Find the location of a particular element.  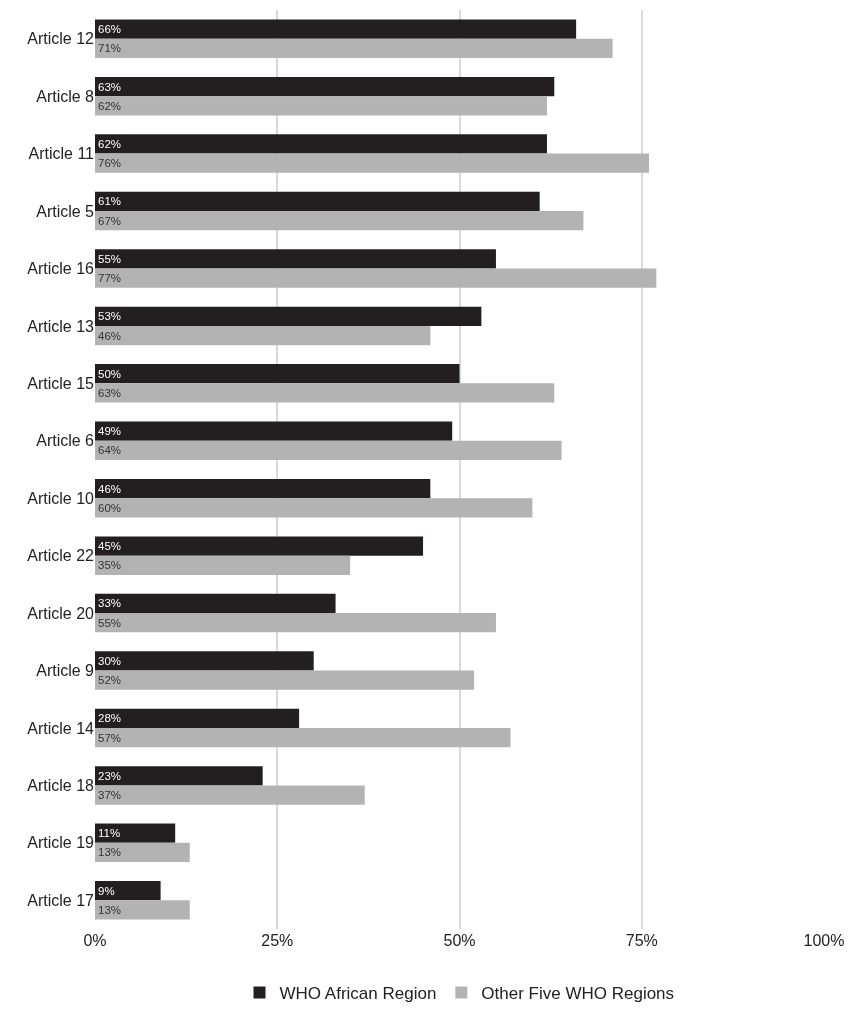

data-label: 57% is located at coordinates (109, 737).